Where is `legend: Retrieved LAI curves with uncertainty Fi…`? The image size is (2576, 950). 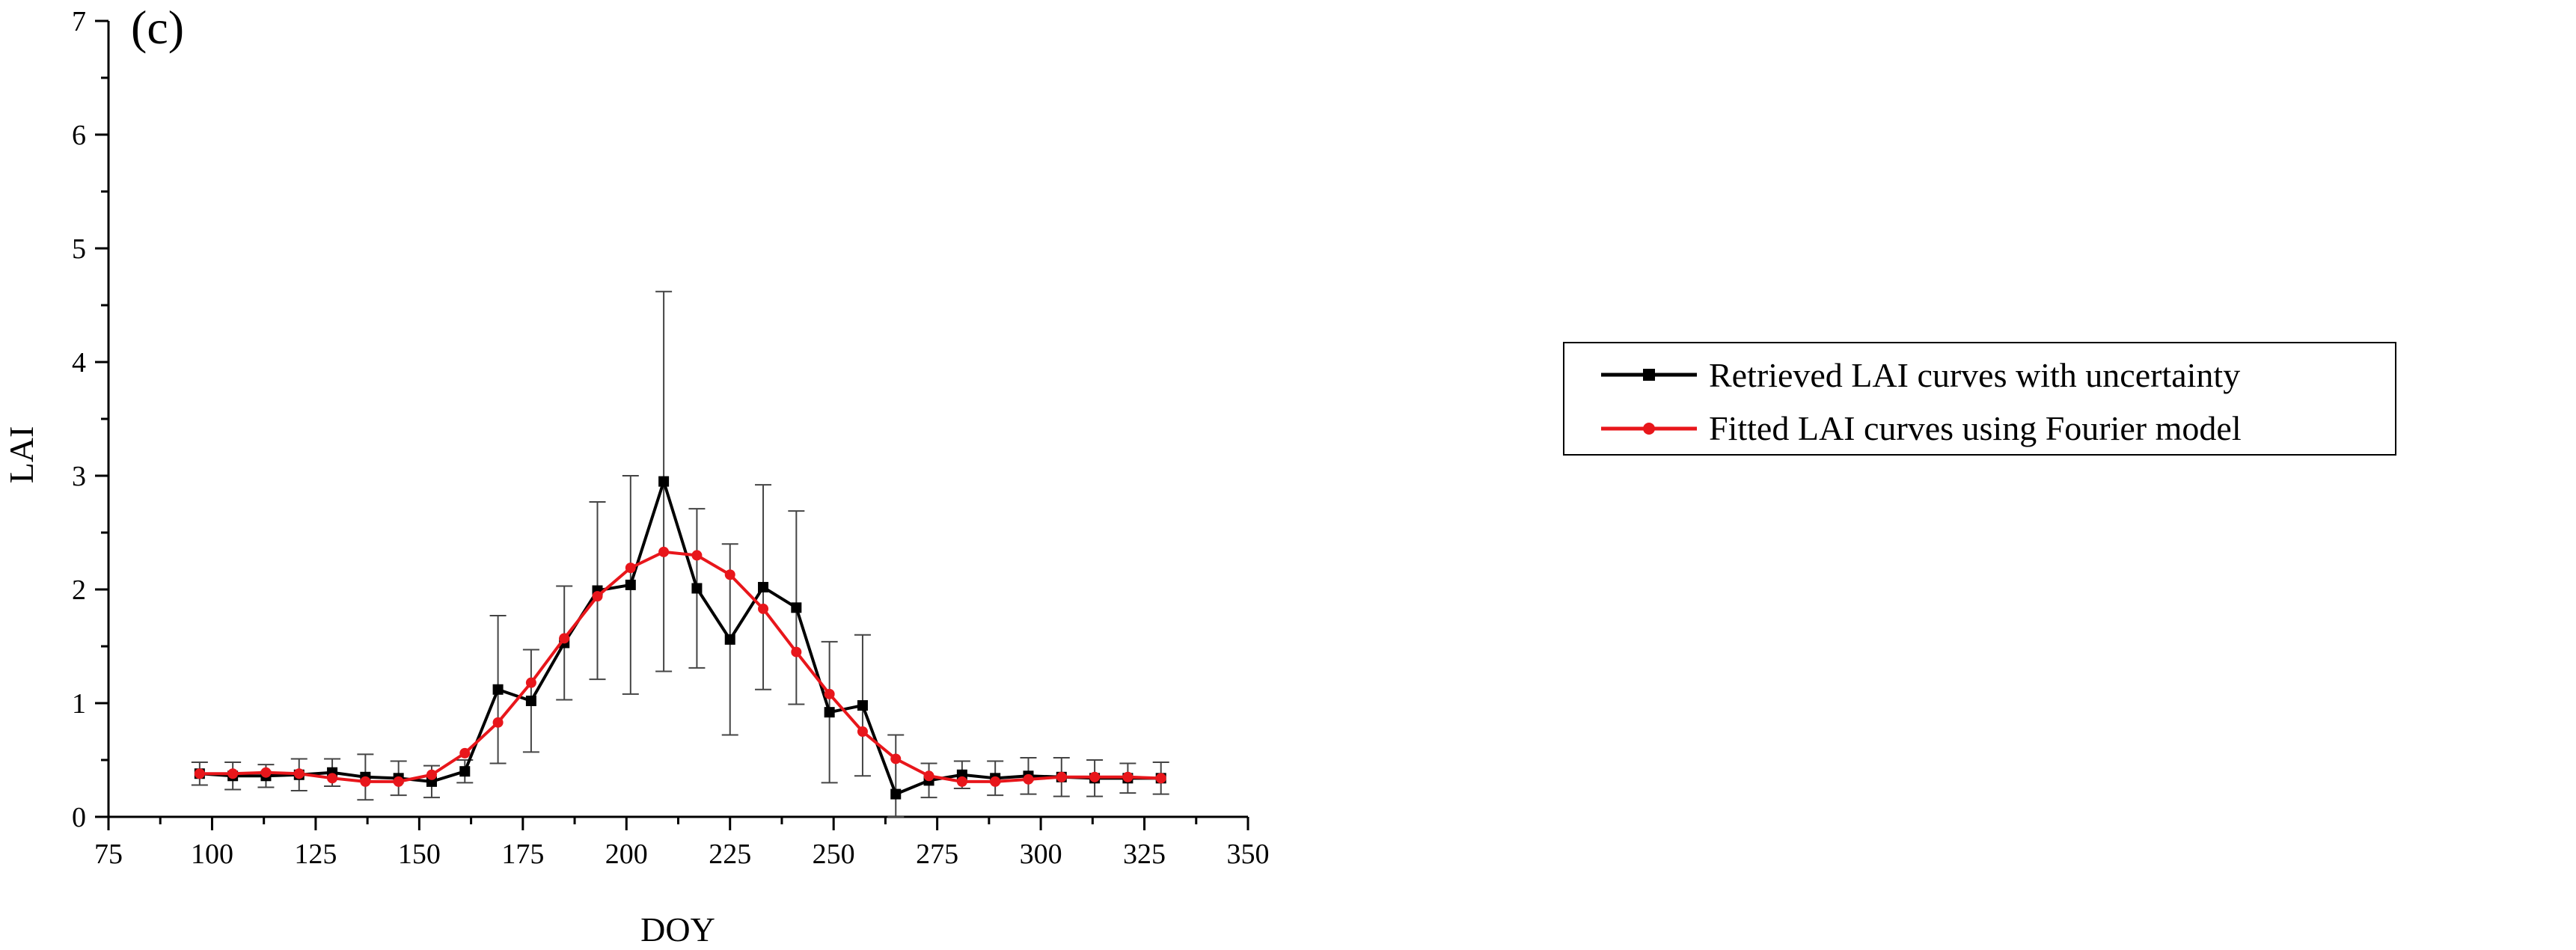 legend: Retrieved LAI curves with uncertainty Fi… is located at coordinates (1979, 399).